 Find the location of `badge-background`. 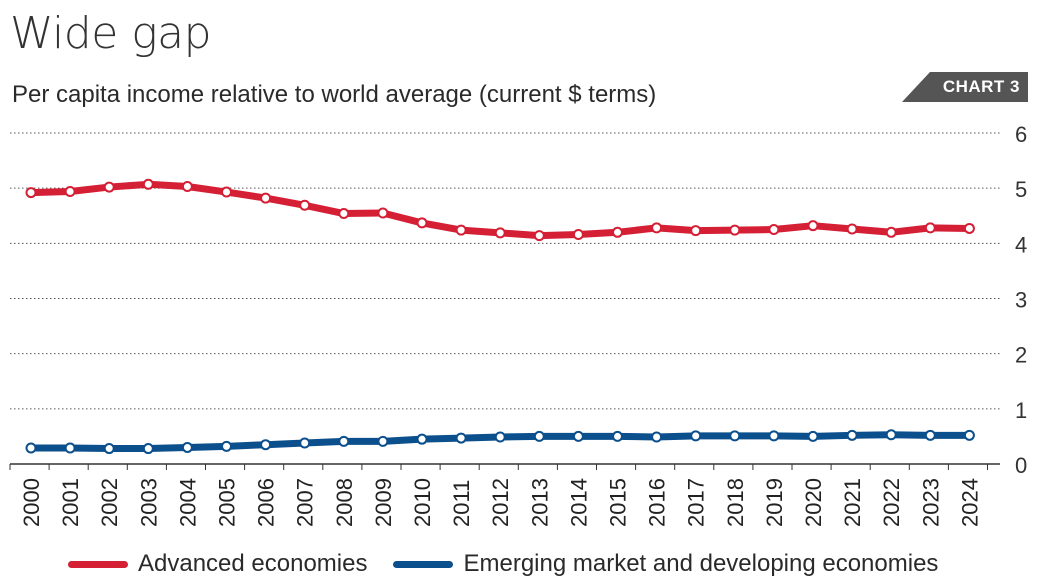

badge-background is located at coordinates (965, 87).